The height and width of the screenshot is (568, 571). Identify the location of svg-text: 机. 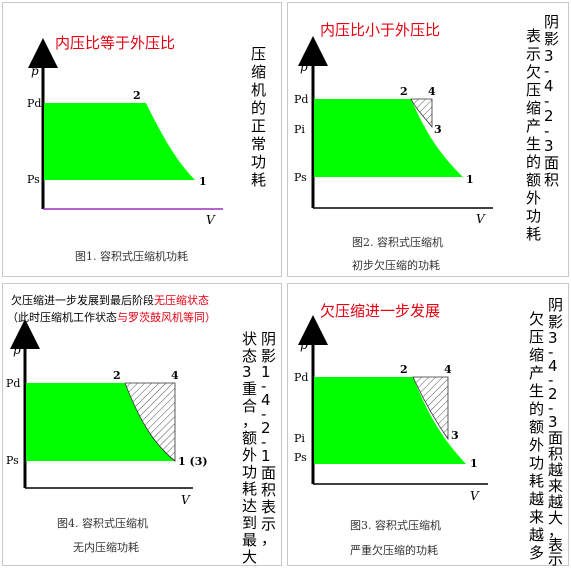
(258, 90).